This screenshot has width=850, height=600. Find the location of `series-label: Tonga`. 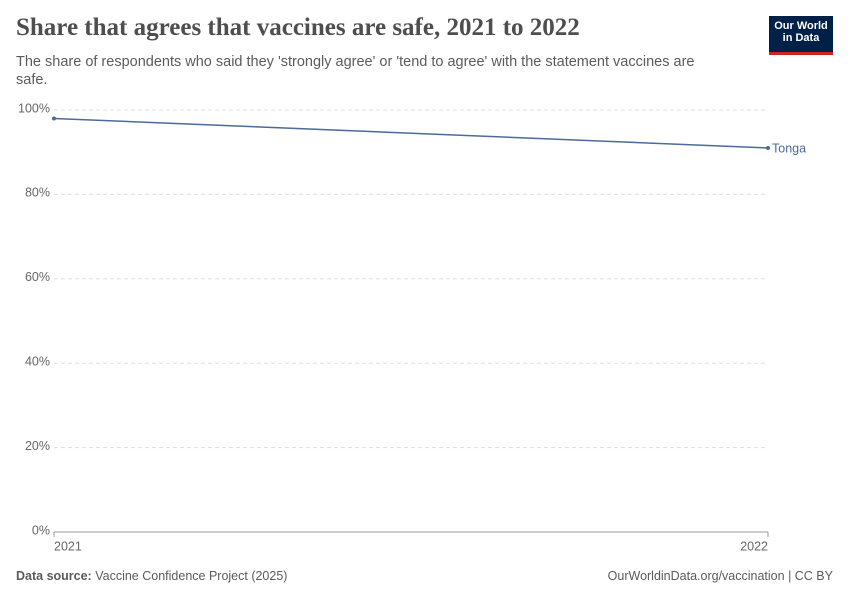

series-label: Tonga is located at coordinates (789, 148).